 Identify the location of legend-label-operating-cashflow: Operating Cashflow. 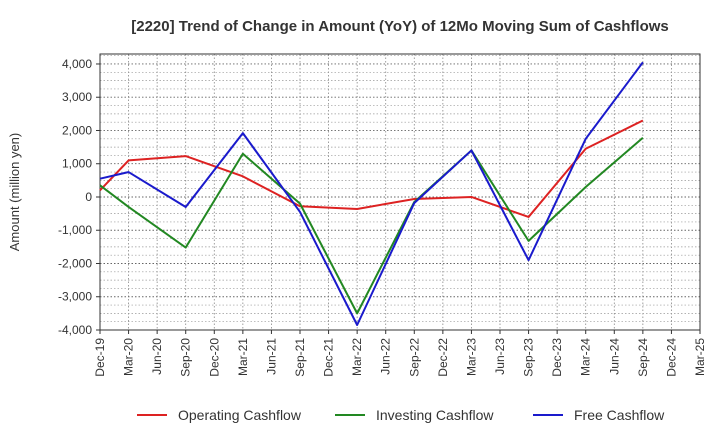
(240, 415).